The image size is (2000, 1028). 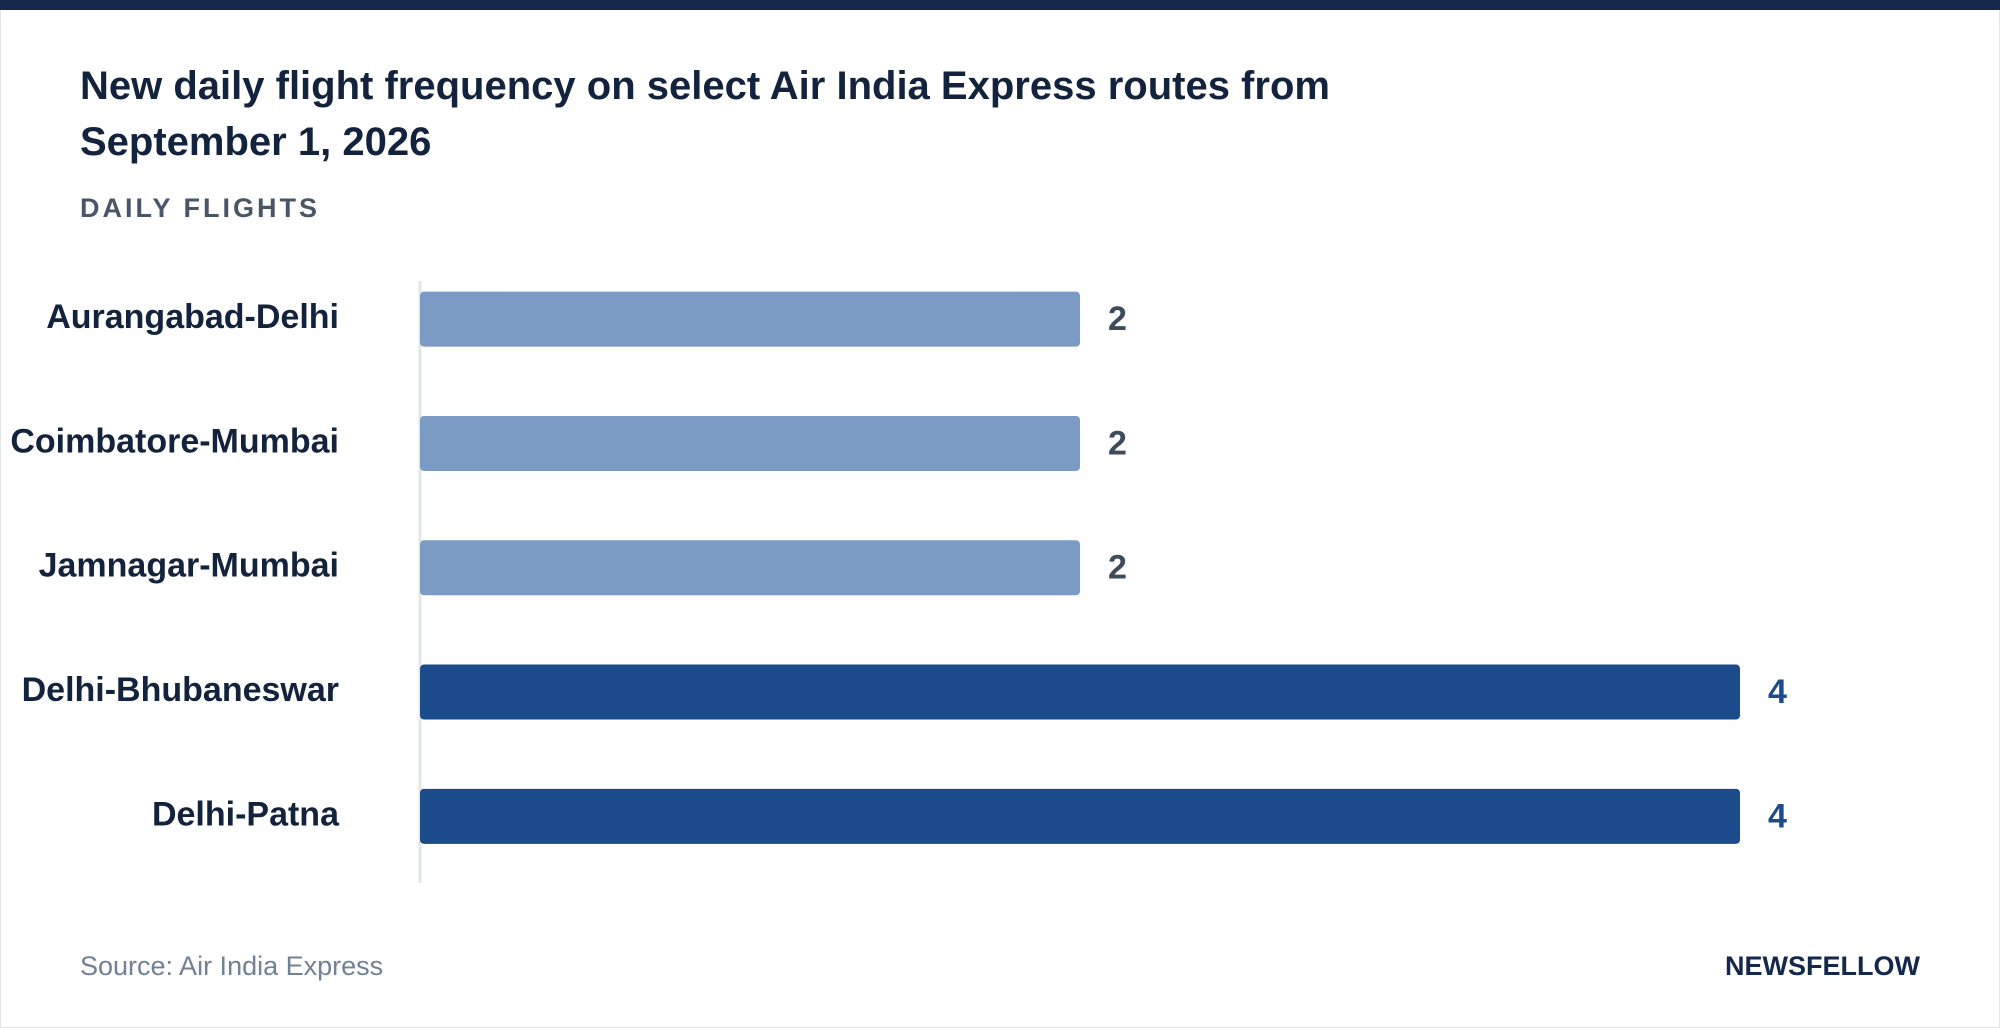 What do you see at coordinates (192, 317) in the screenshot?
I see `y-tick-label: Aurangabad-Delhi` at bounding box center [192, 317].